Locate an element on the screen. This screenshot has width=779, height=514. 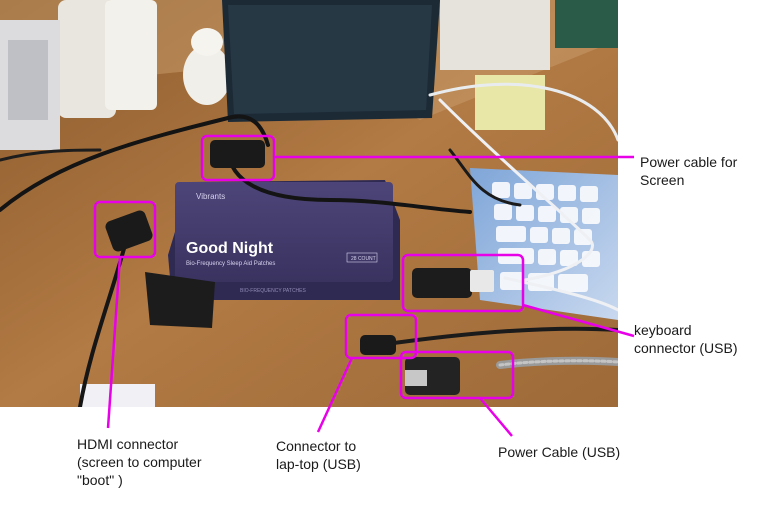
hdmi-connector is located at coordinates (129, 231).